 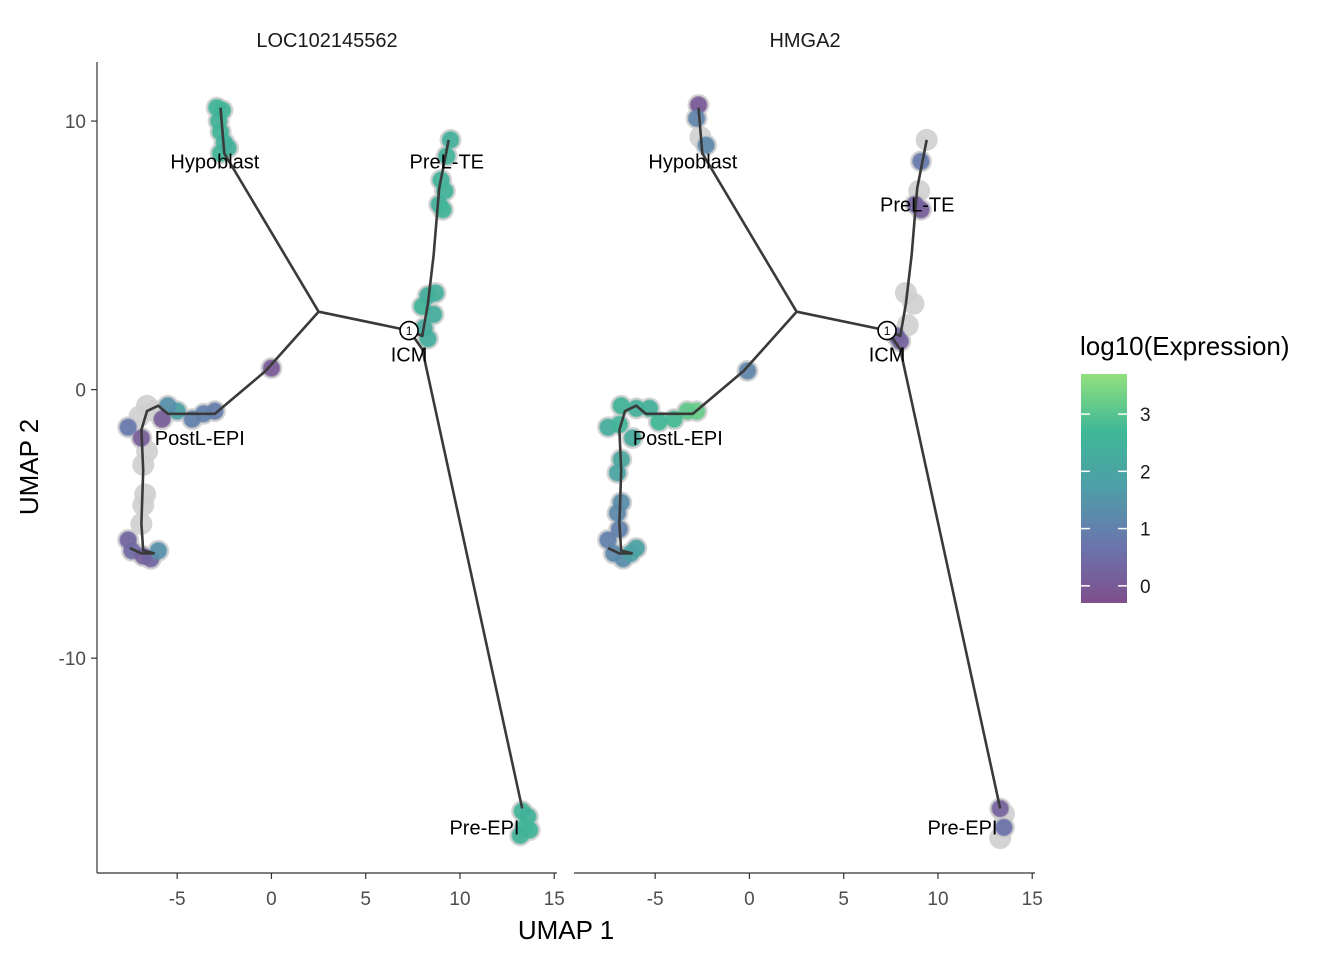 What do you see at coordinates (1145, 587) in the screenshot?
I see `legend-tick-label: 0` at bounding box center [1145, 587].